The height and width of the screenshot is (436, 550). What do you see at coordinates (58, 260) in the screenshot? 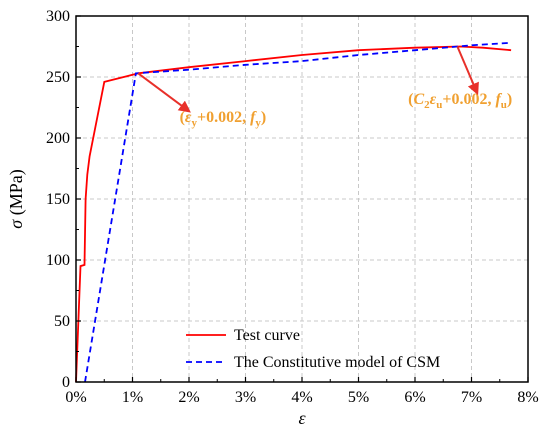
I see `y-tick-label: 100` at bounding box center [58, 260].